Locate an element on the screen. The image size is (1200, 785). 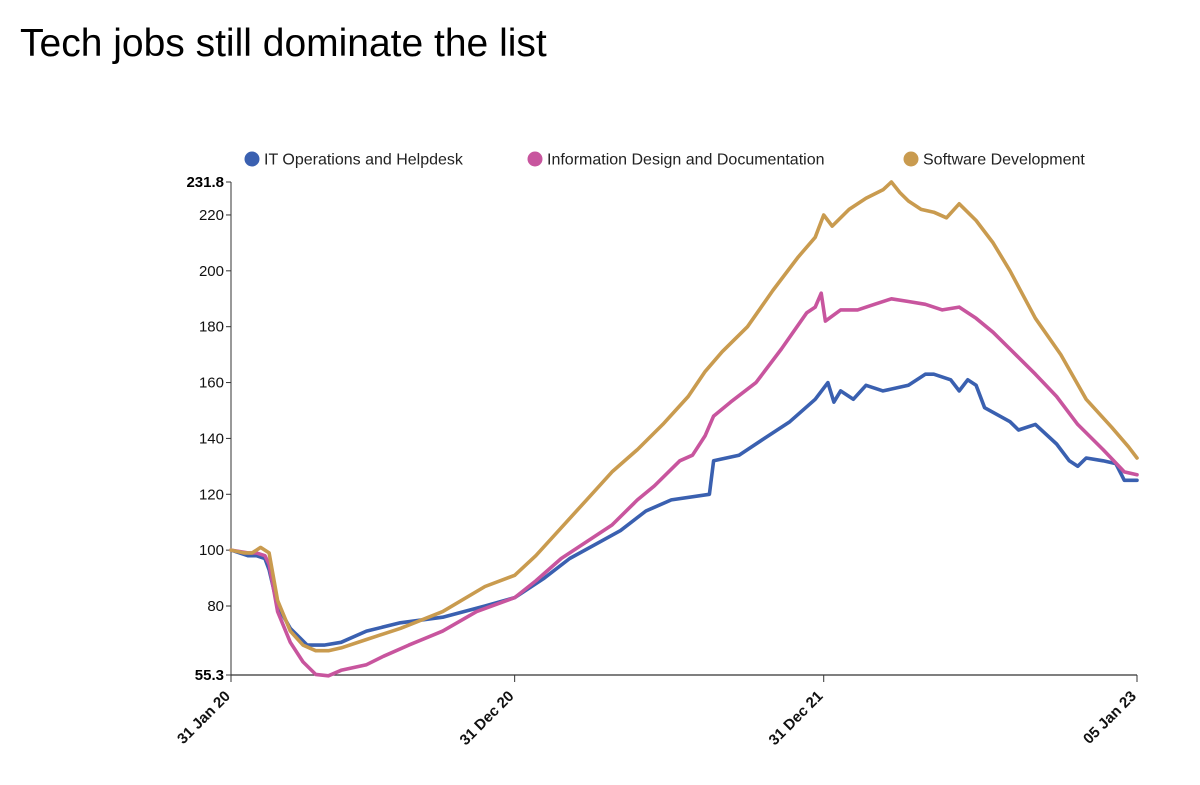
y-min-label: 55.3 is located at coordinates (209, 675).